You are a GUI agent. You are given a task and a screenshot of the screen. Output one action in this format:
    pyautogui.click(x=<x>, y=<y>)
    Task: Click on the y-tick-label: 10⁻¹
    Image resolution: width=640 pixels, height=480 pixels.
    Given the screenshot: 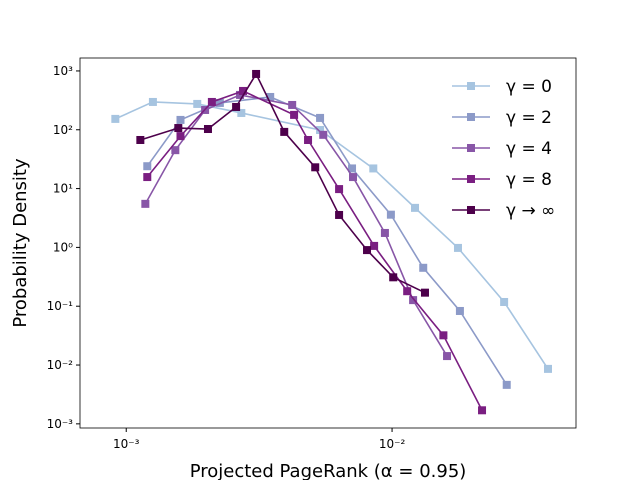 What is the action you would take?
    pyautogui.click(x=60, y=306)
    